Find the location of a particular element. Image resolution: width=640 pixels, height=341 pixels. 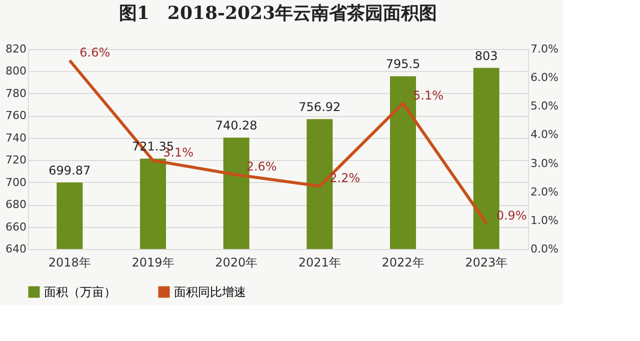

y-tick-label: 820 is located at coordinates (16, 49).